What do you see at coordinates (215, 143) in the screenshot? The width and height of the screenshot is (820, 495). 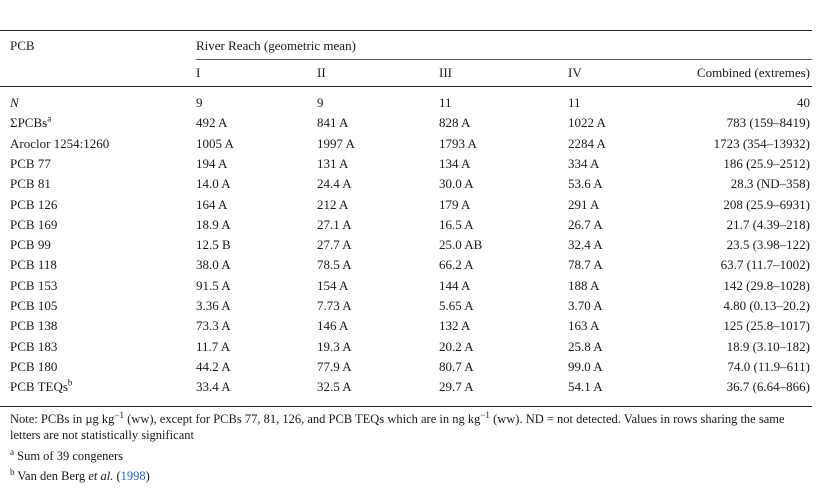 I see `table-cell: 1005 A` at bounding box center [215, 143].